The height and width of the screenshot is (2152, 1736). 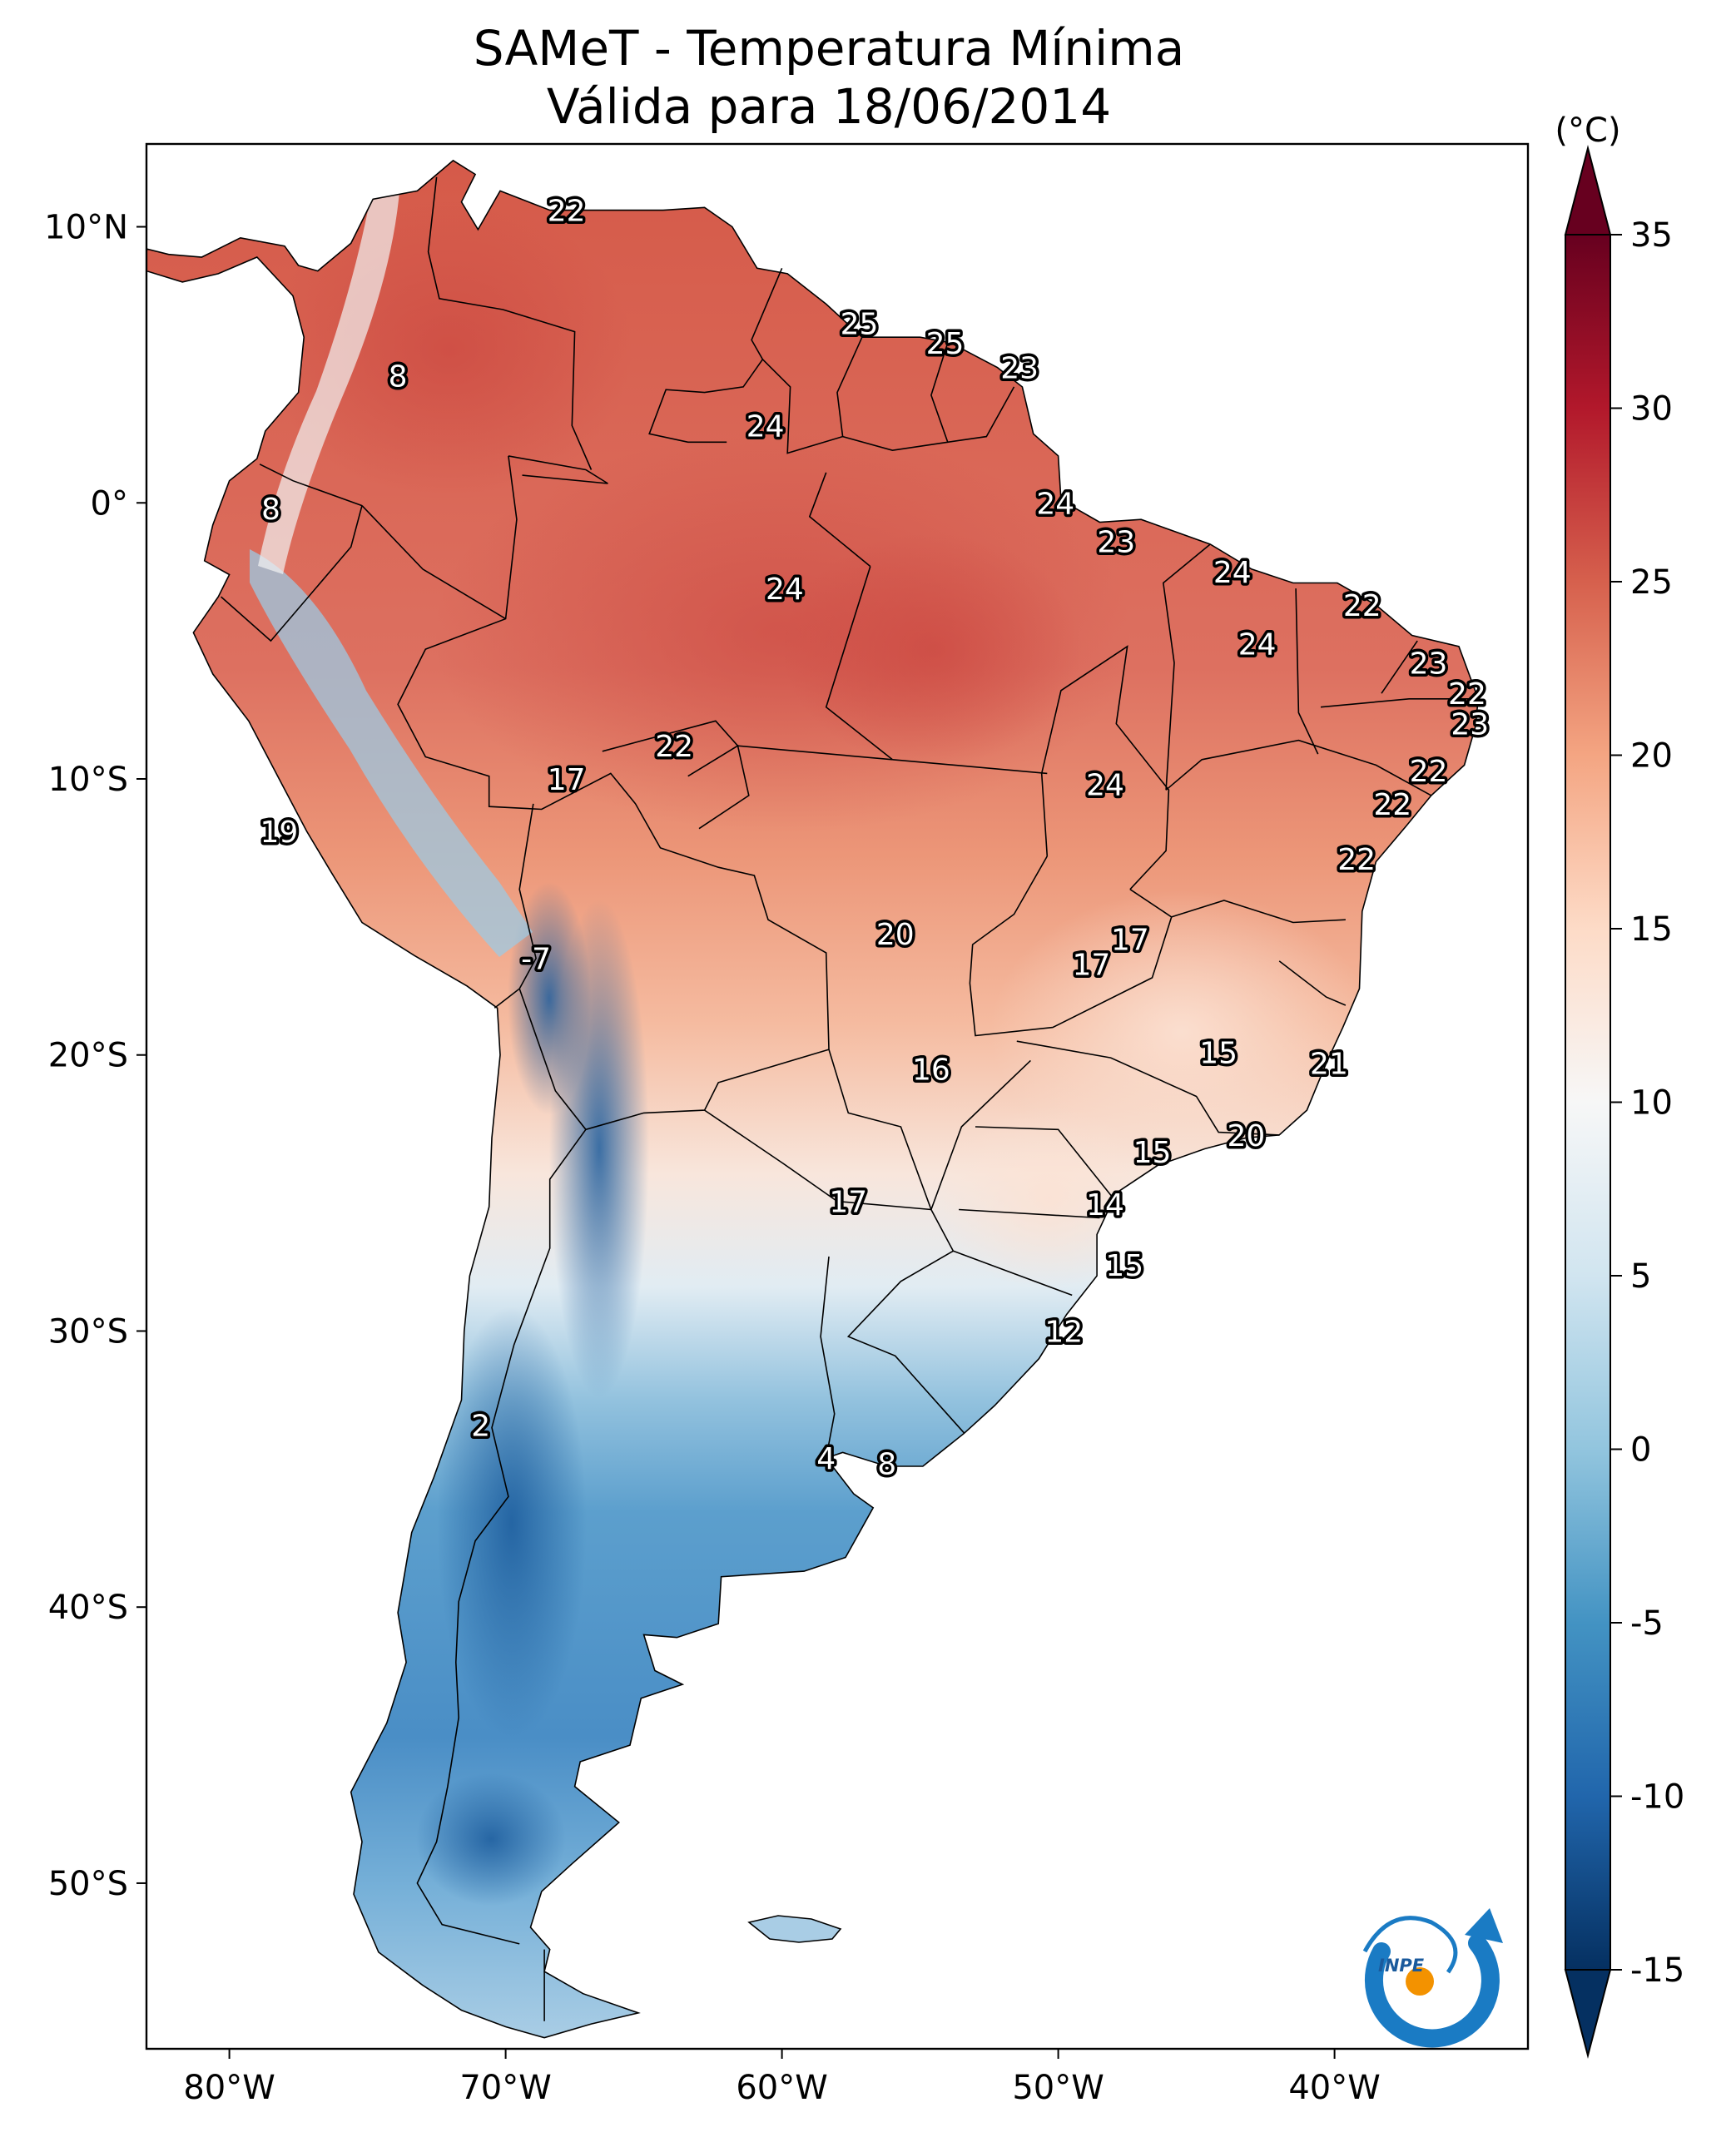 I want to click on station-value-label: 14, so click(x=1105, y=1205).